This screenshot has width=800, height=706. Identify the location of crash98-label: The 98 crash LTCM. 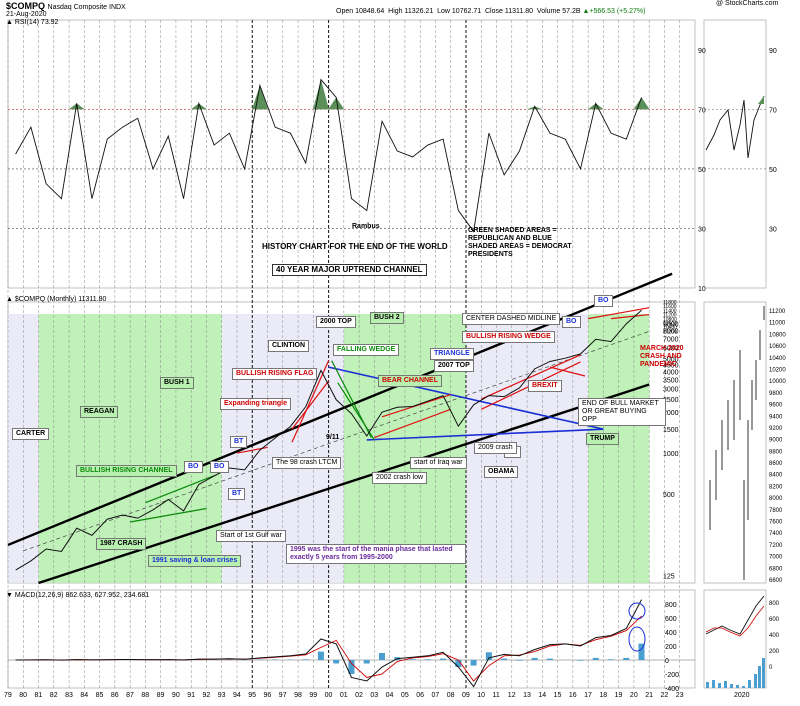
(306, 463).